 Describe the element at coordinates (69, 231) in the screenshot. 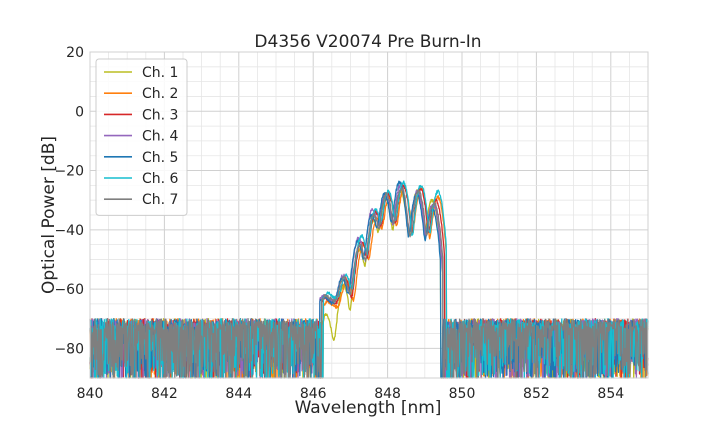

I see `y-tick-label: −40` at that location.